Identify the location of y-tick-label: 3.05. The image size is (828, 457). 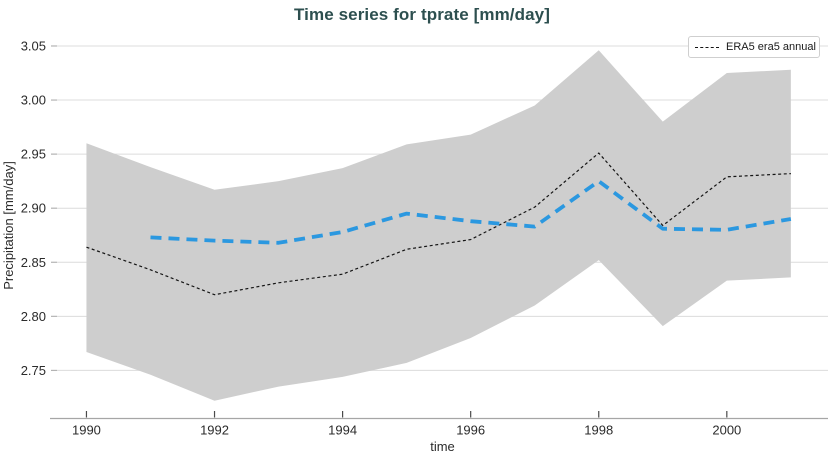
(33, 45).